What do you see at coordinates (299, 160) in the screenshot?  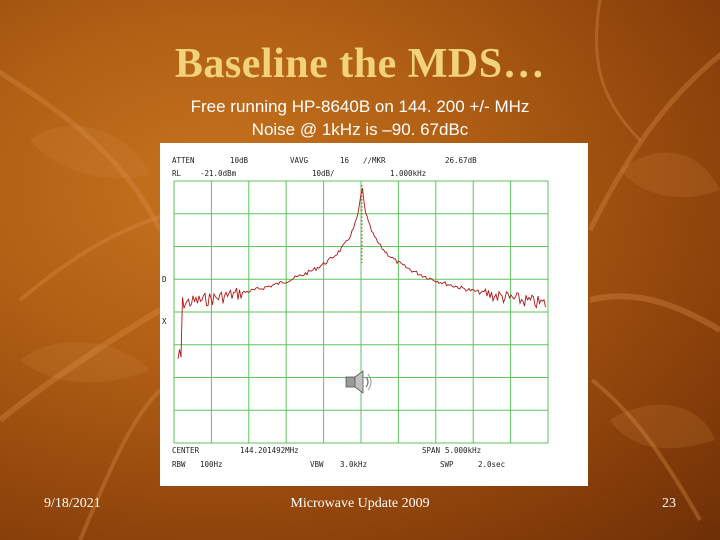 I see `vavg-label: VAVG` at bounding box center [299, 160].